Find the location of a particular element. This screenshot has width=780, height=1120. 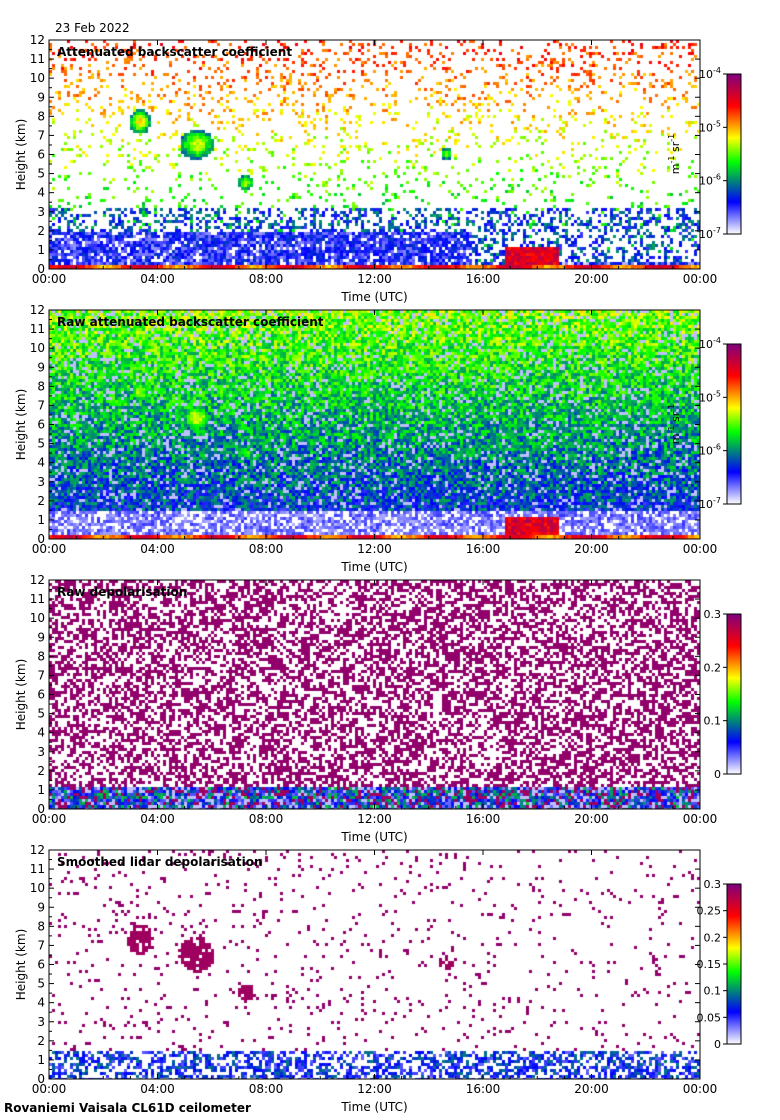

colorbar: 0 0.05 0.1 0.15 0.2 0.25 0.3 is located at coordinates (719, 964).